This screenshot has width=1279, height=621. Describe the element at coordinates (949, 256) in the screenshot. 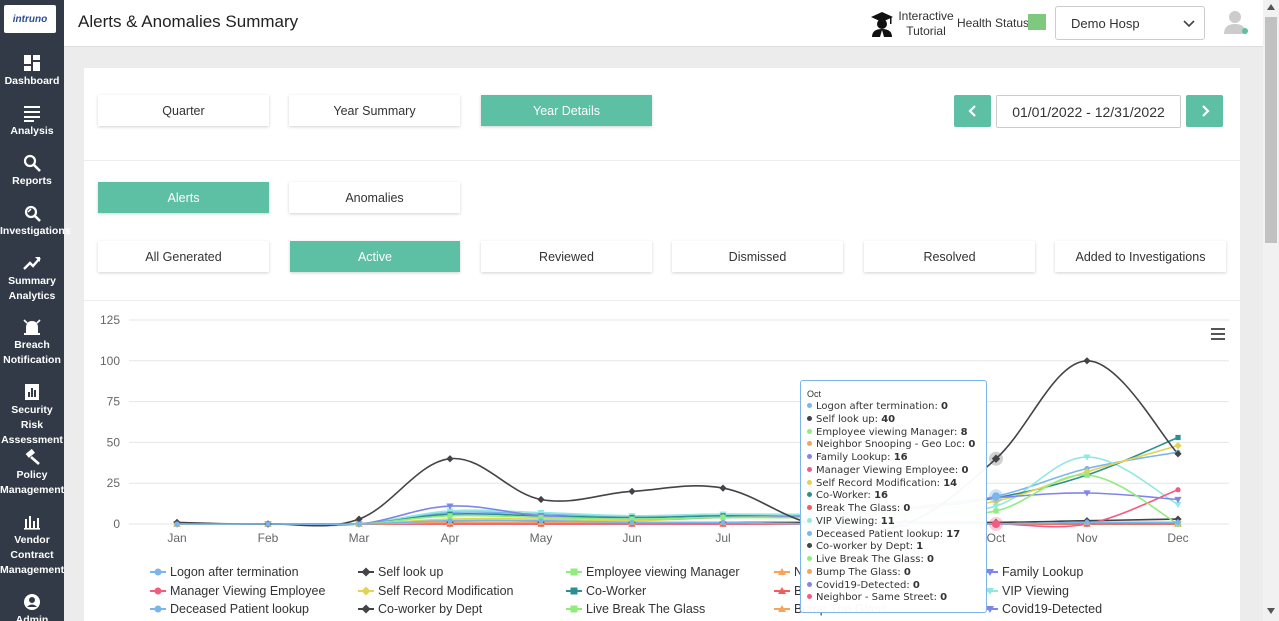

I see `tab-resolved: Resolved` at that location.